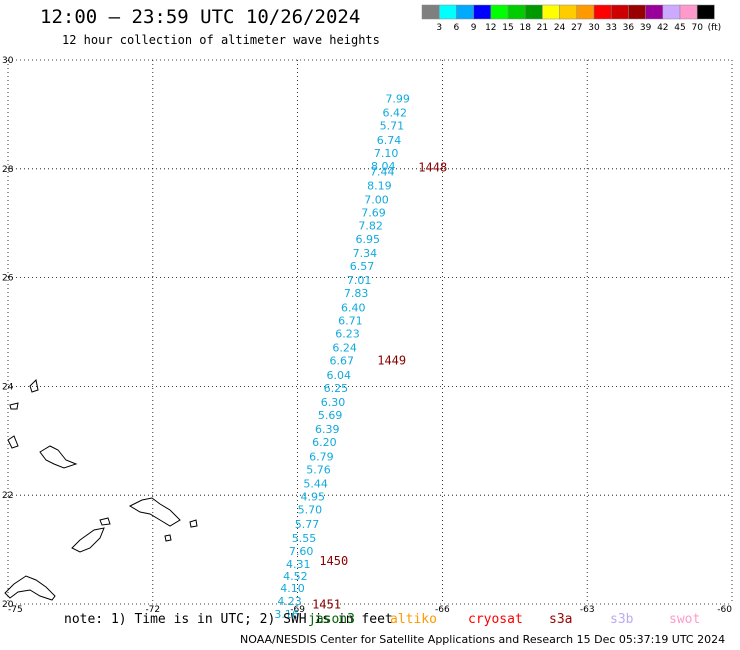  Describe the element at coordinates (101, 489) in the screenshot. I see `land-outlines` at that location.